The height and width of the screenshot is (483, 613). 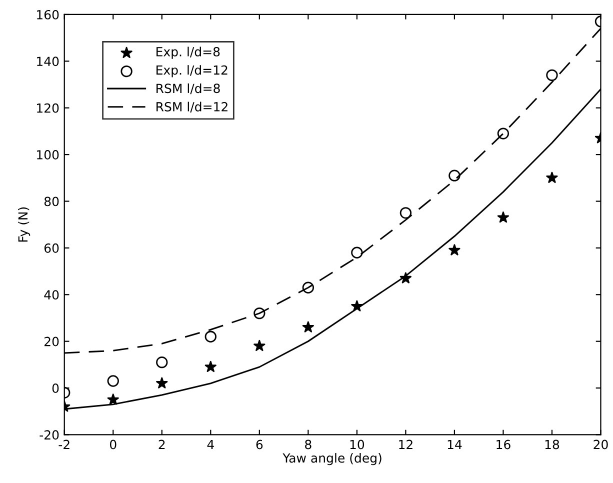 What do you see at coordinates (48, 61) in the screenshot?
I see `y-tick-label: 140` at bounding box center [48, 61].